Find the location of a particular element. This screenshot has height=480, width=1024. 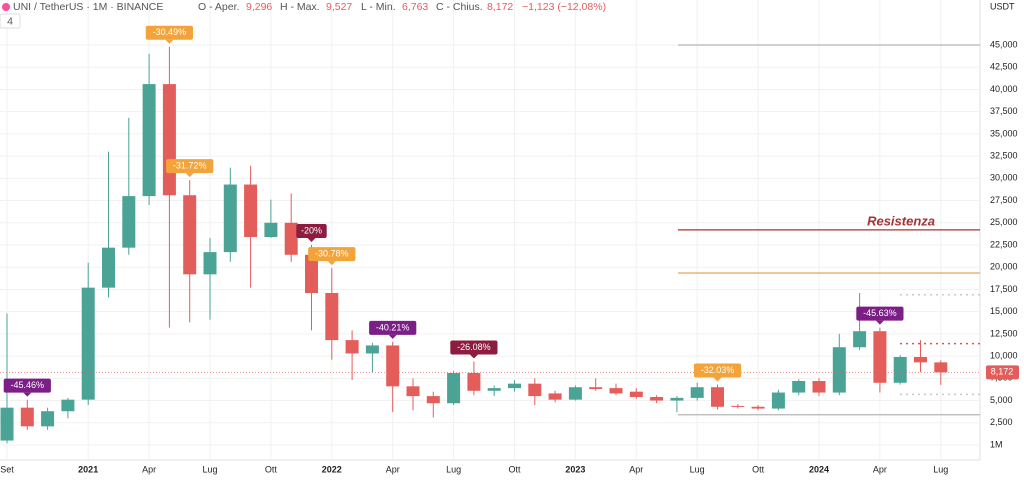

price-label: 8,172 is located at coordinates (1002, 372).